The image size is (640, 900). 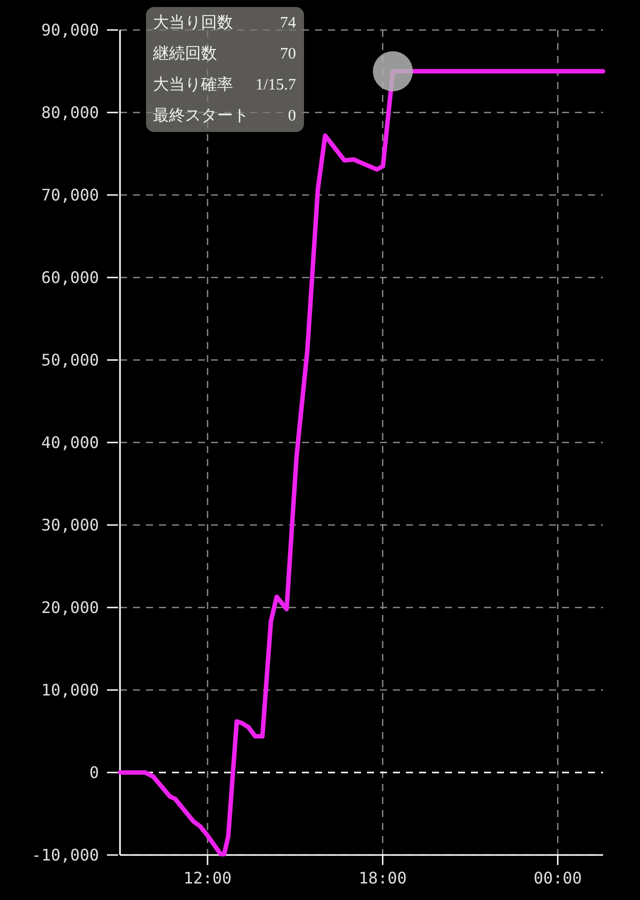 I want to click on y-tick-label: 40,000, so click(x=70, y=442).